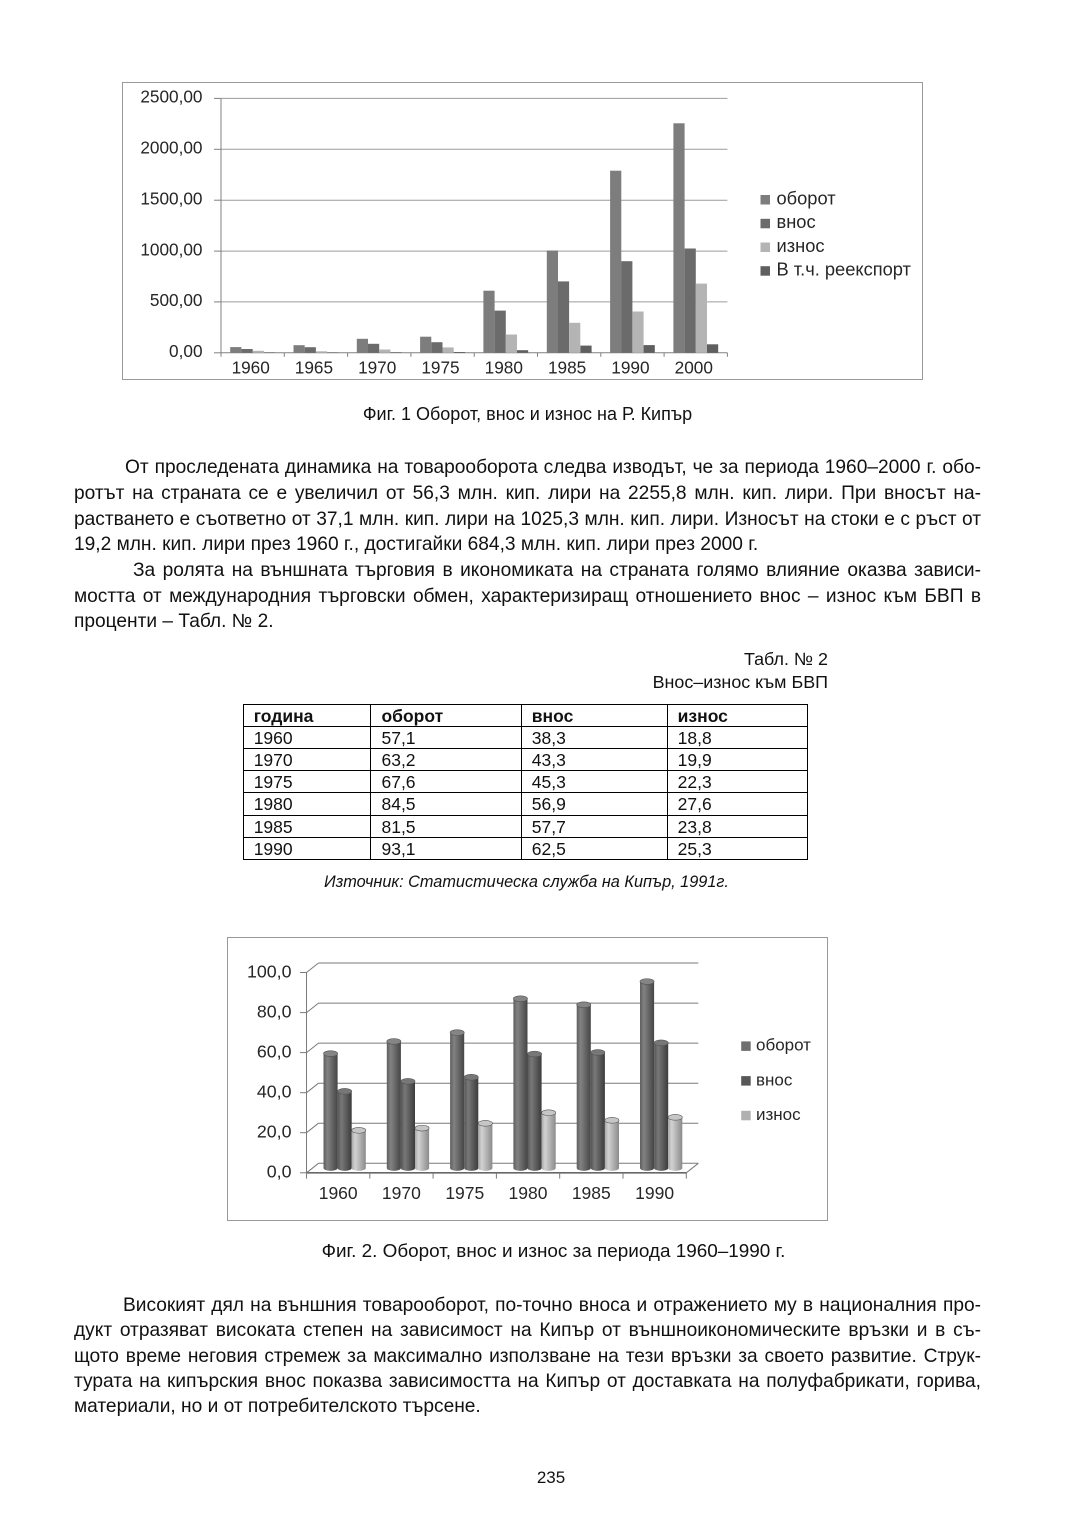  Describe the element at coordinates (274, 1051) in the screenshot. I see `svg-text: 60,0` at that location.